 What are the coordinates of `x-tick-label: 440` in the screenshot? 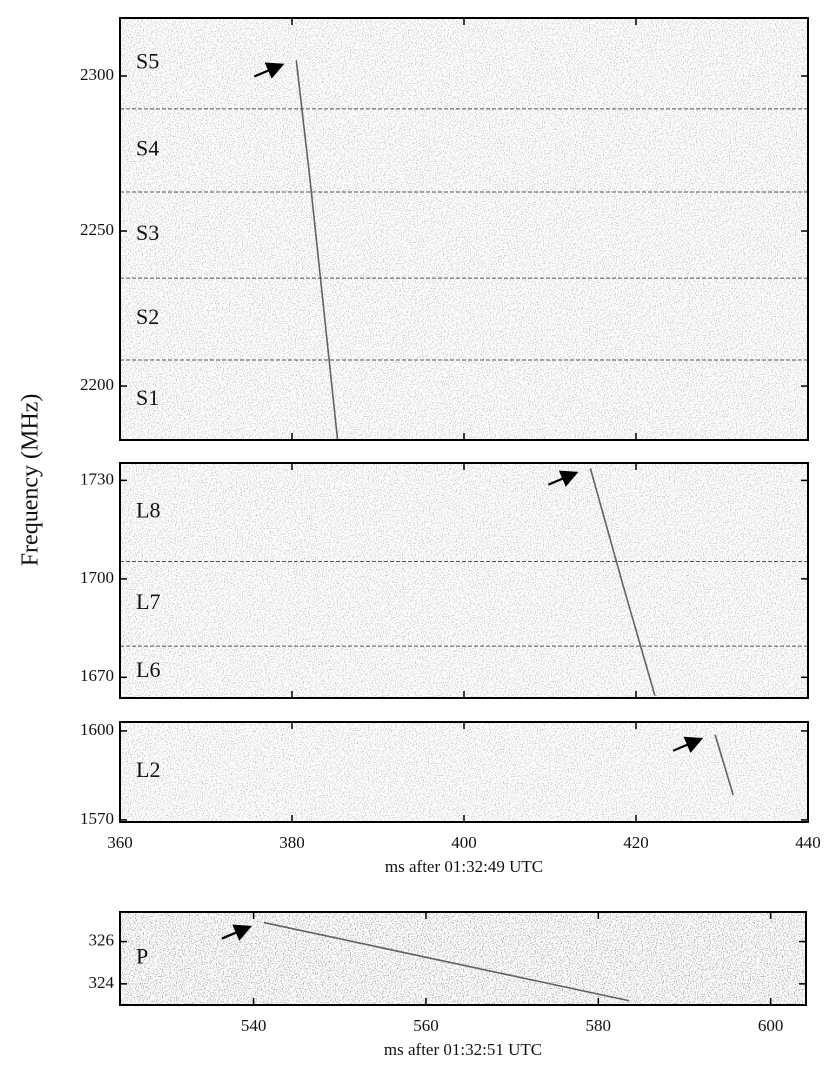 It's located at (808, 842).